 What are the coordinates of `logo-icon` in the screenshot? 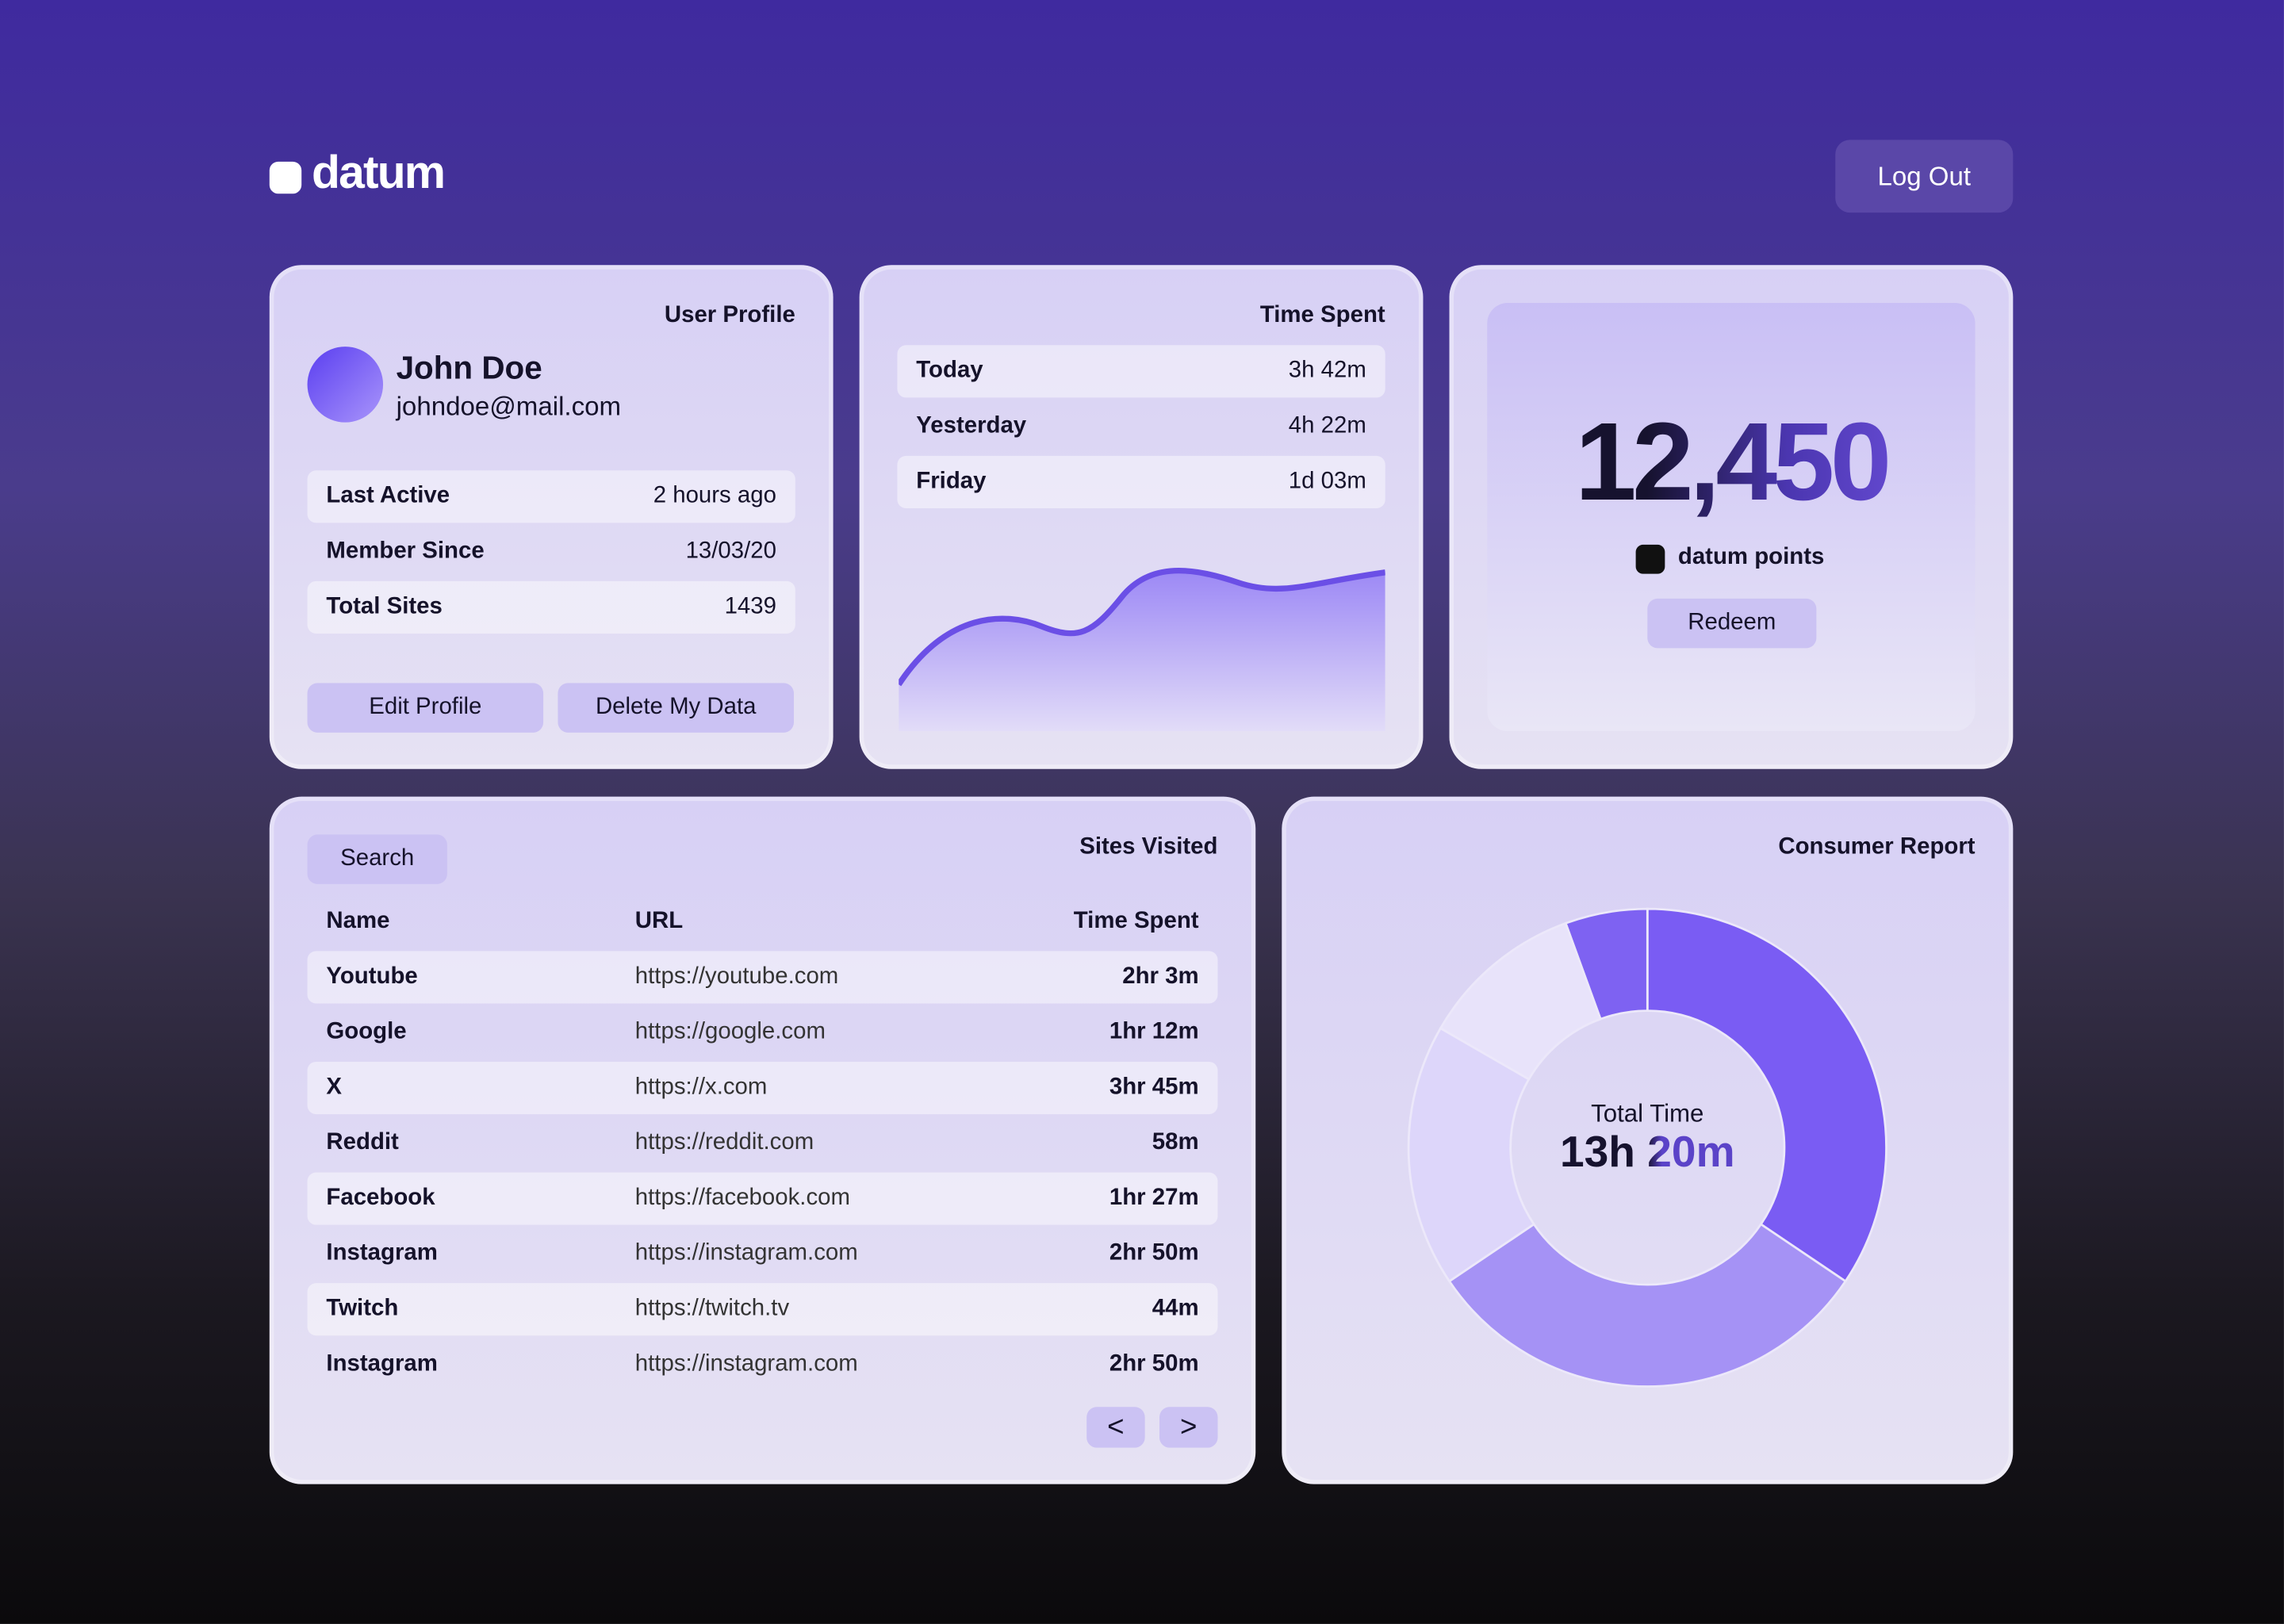 It's located at (285, 177).